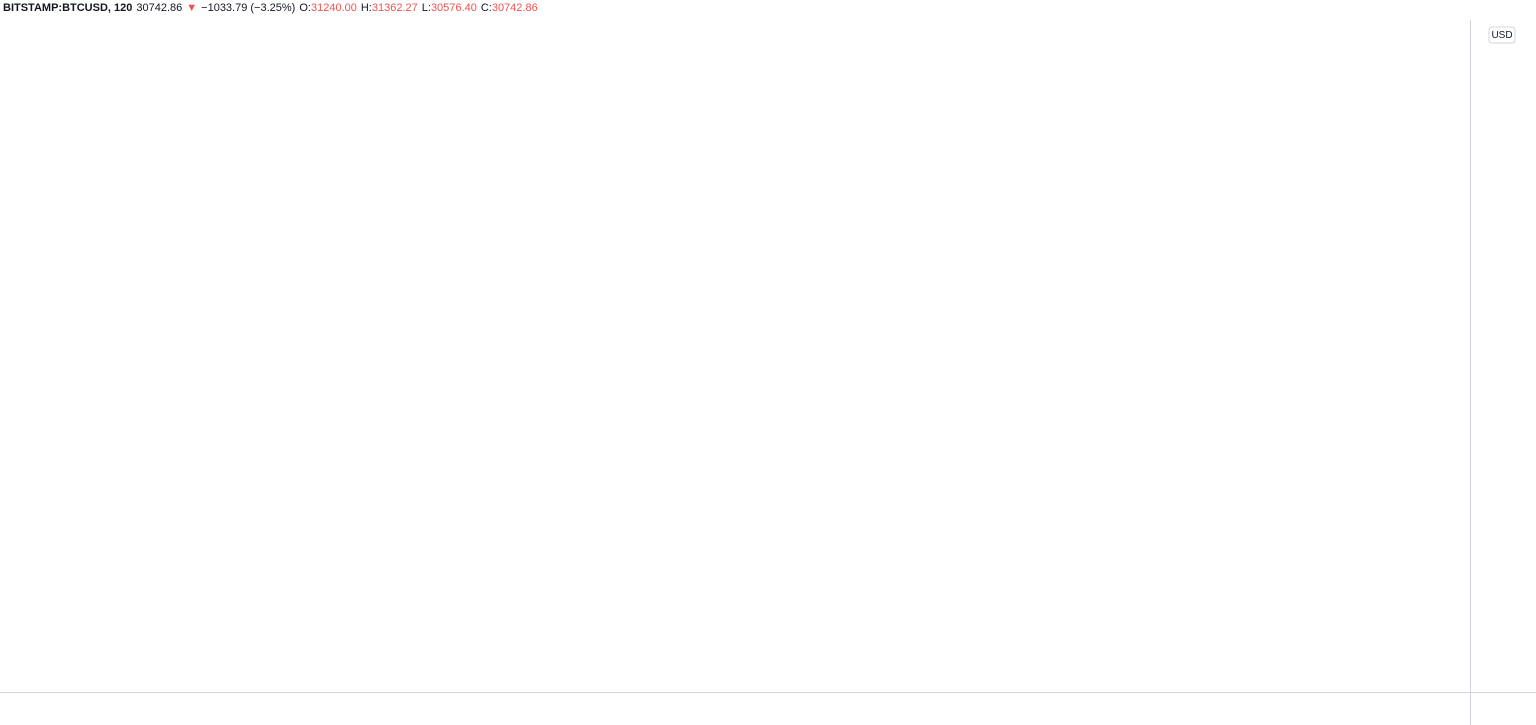 This screenshot has width=1536, height=725. I want to click on symbol: BITSTAMP:BTCUSD, 120, so click(68, 8).